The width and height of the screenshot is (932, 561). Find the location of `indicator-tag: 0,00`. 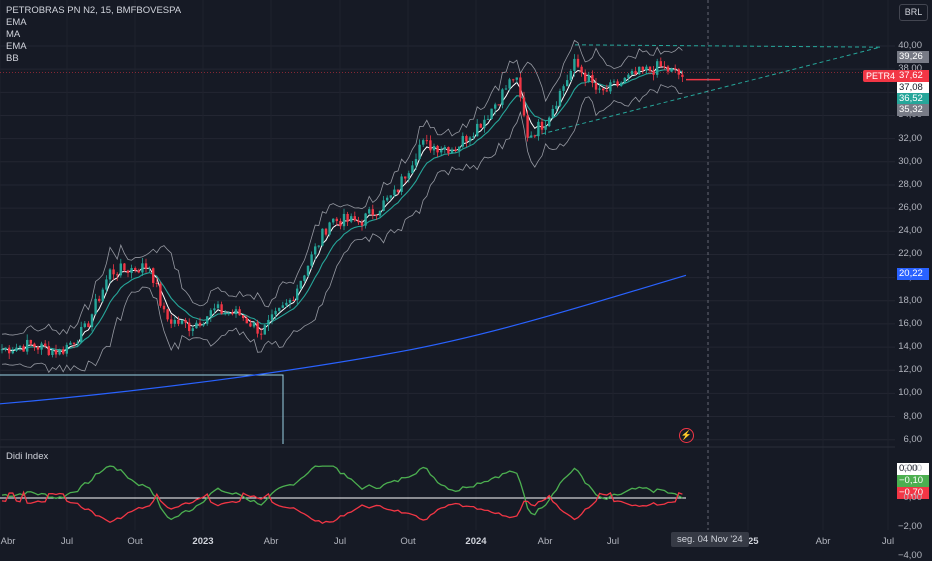

indicator-tag: 0,00 is located at coordinates (913, 469).